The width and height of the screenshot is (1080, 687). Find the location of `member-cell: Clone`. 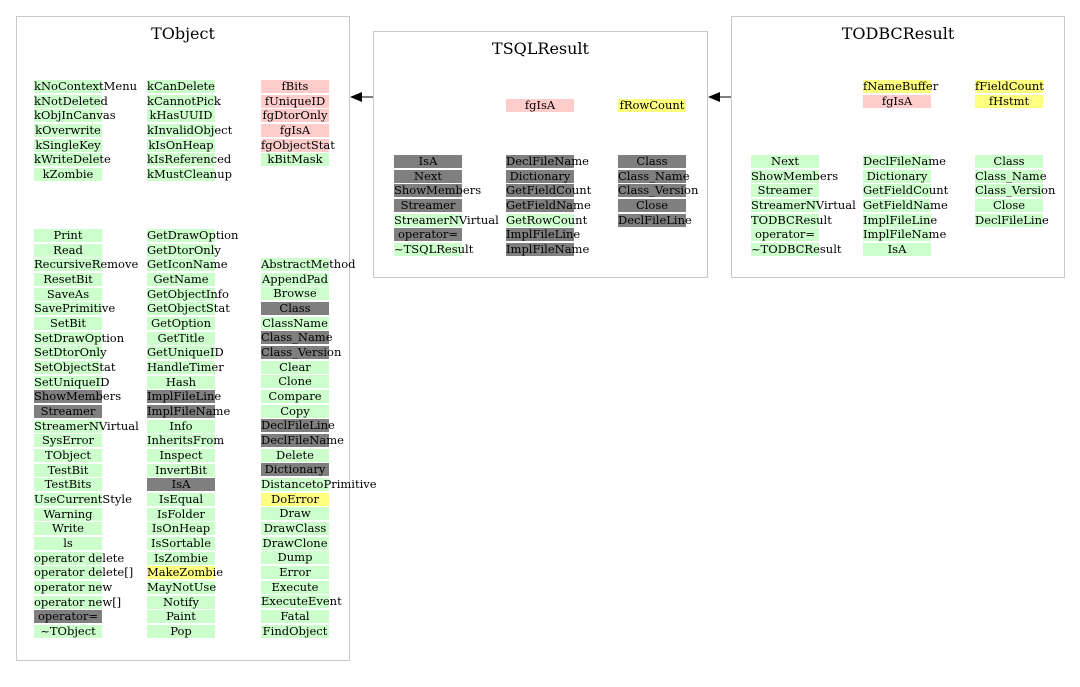

member-cell: Clone is located at coordinates (295, 382).